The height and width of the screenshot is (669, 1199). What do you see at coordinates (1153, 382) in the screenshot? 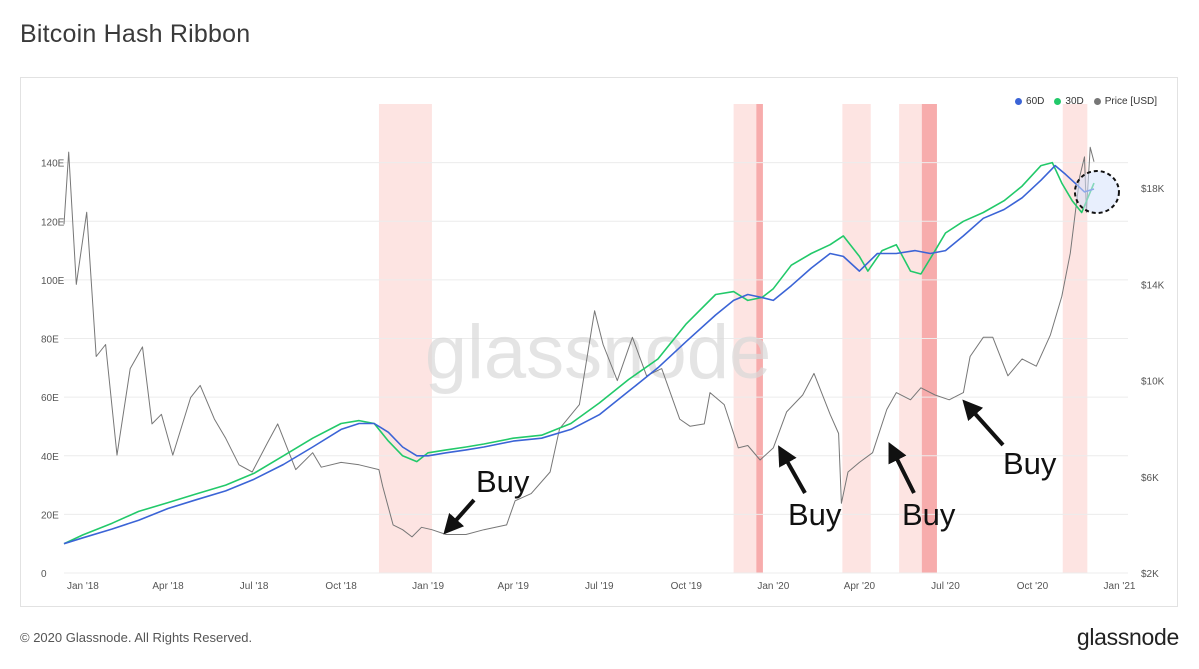
I see `y-right-tick-label: $10K` at bounding box center [1153, 382].